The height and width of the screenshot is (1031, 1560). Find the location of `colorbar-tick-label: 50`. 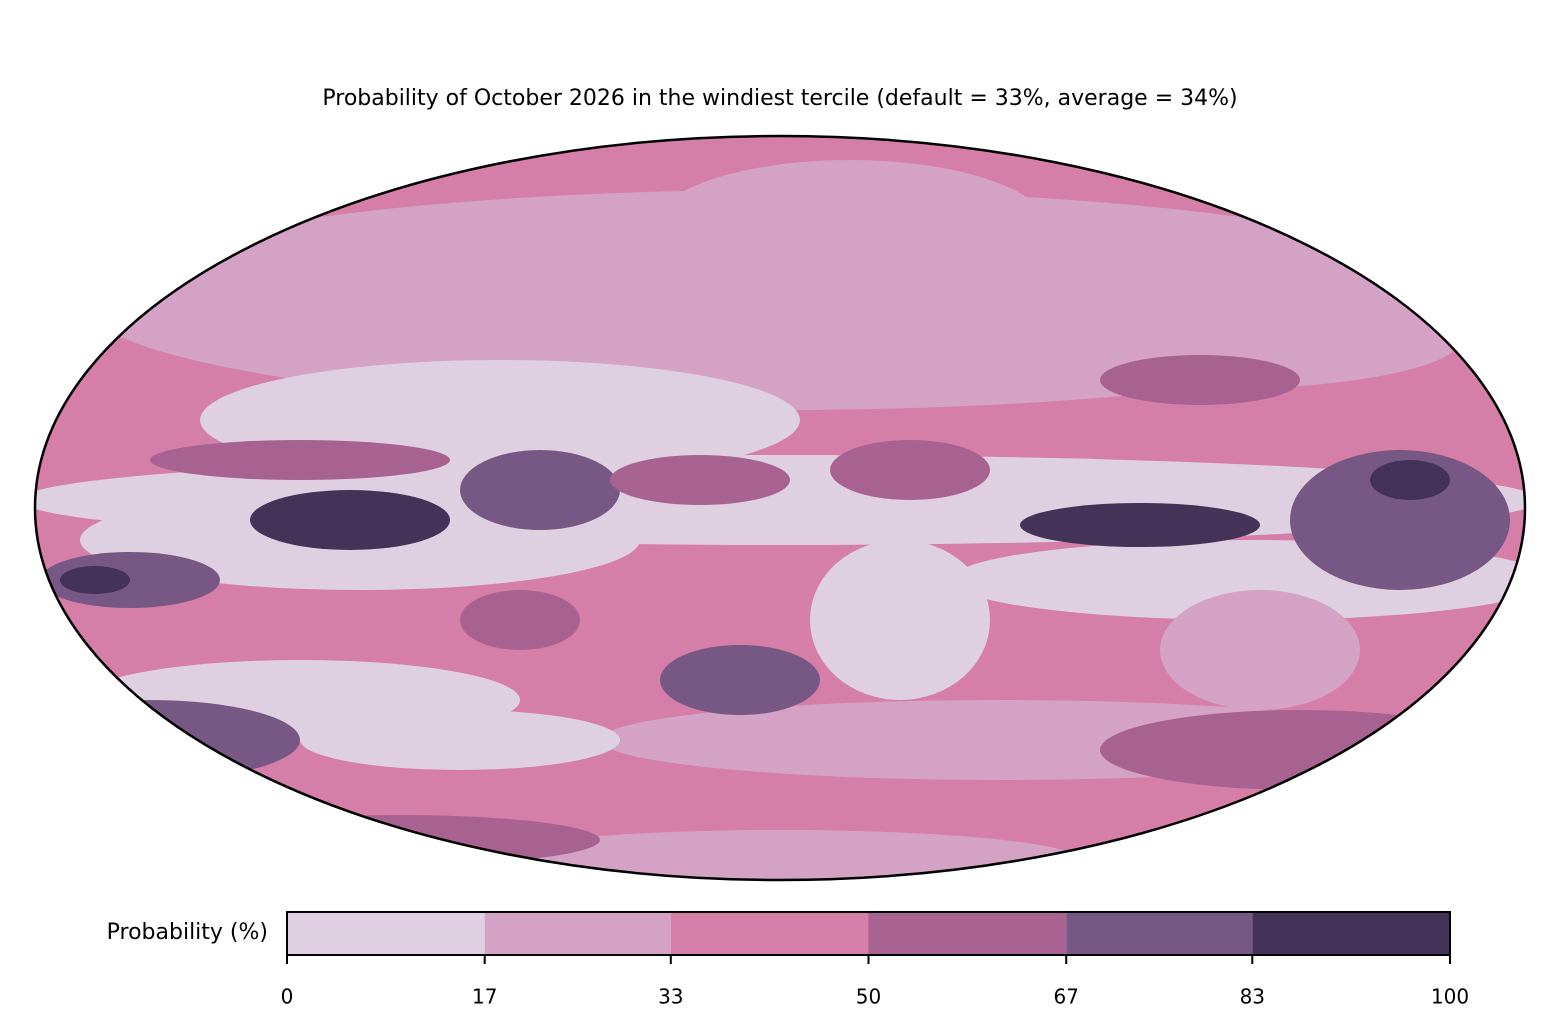

colorbar-tick-label: 50 is located at coordinates (868, 997).